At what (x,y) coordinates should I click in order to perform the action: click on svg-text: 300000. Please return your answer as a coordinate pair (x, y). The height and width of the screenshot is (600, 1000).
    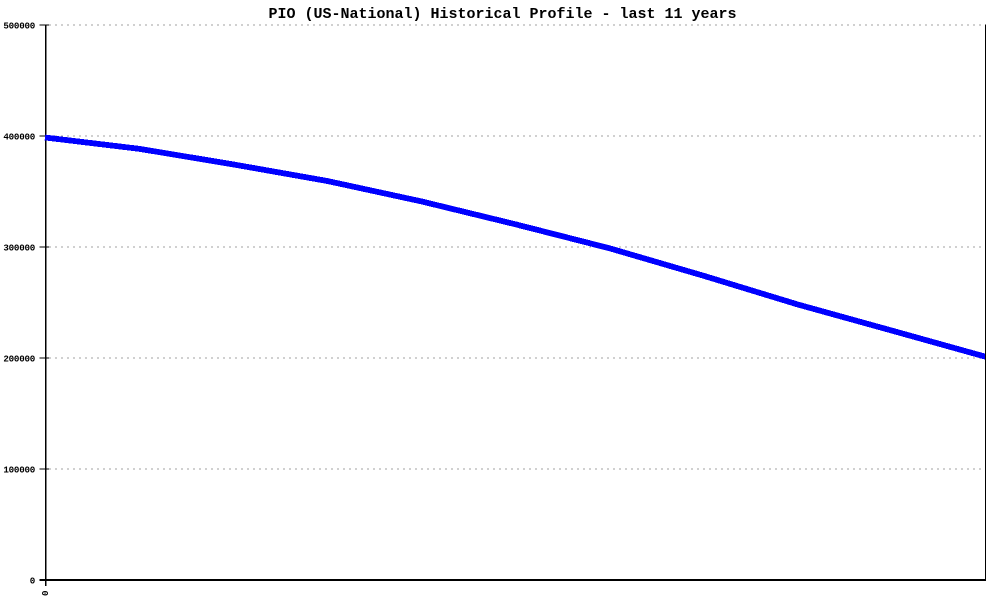
    Looking at the image, I should click on (19, 247).